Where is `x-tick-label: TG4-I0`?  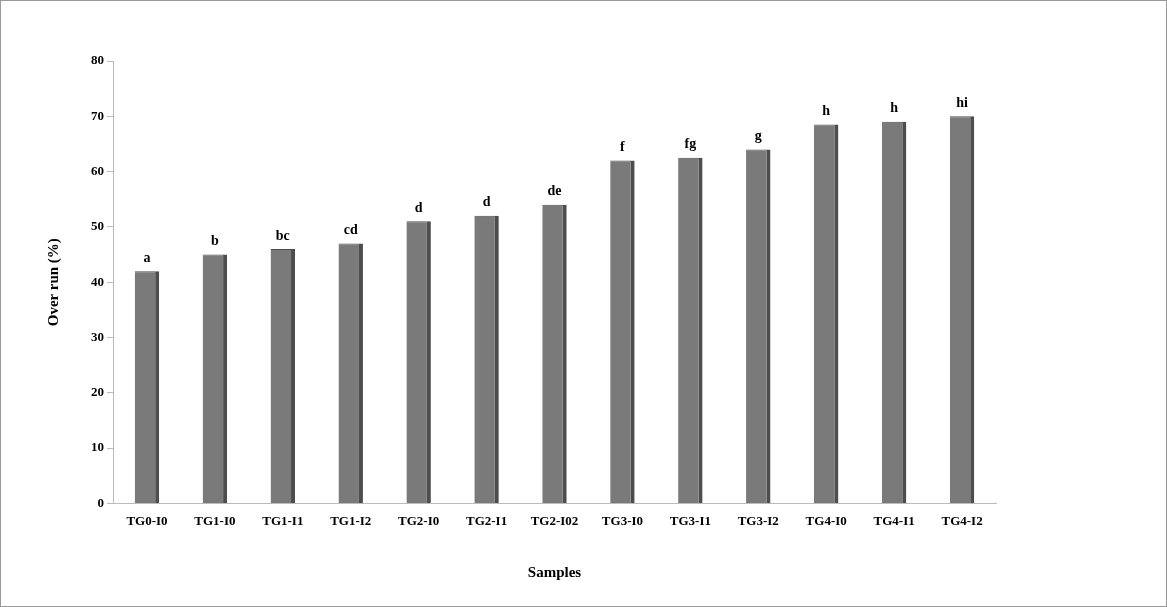
x-tick-label: TG4-I0 is located at coordinates (826, 520).